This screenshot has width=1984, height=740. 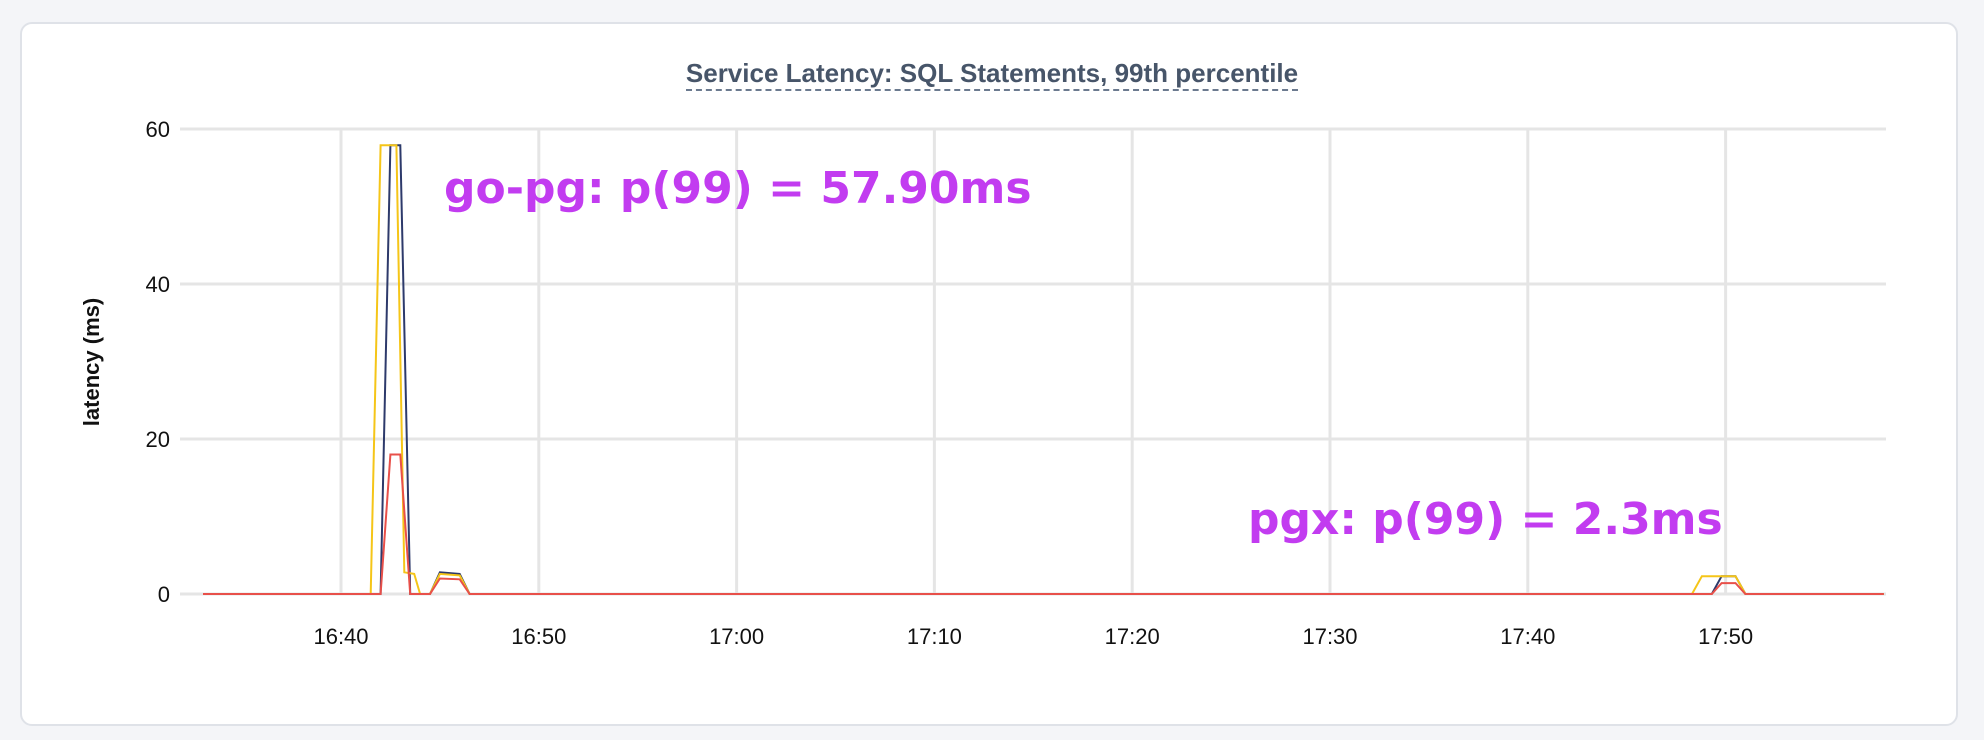 What do you see at coordinates (738, 188) in the screenshot?
I see `annotation-go-pg: go-pg: p(99) = 57.90ms` at bounding box center [738, 188].